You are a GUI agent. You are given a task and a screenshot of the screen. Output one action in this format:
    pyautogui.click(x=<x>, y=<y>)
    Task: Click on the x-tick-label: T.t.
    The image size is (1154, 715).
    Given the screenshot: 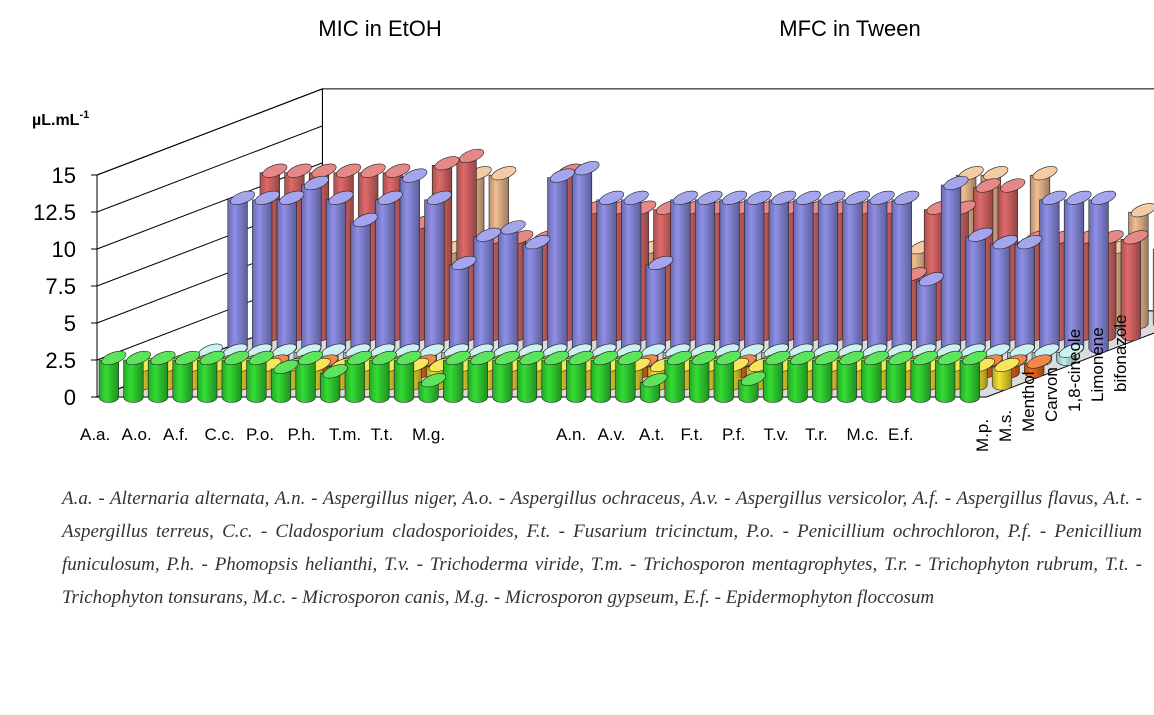 What is the action you would take?
    pyautogui.click(x=382, y=434)
    